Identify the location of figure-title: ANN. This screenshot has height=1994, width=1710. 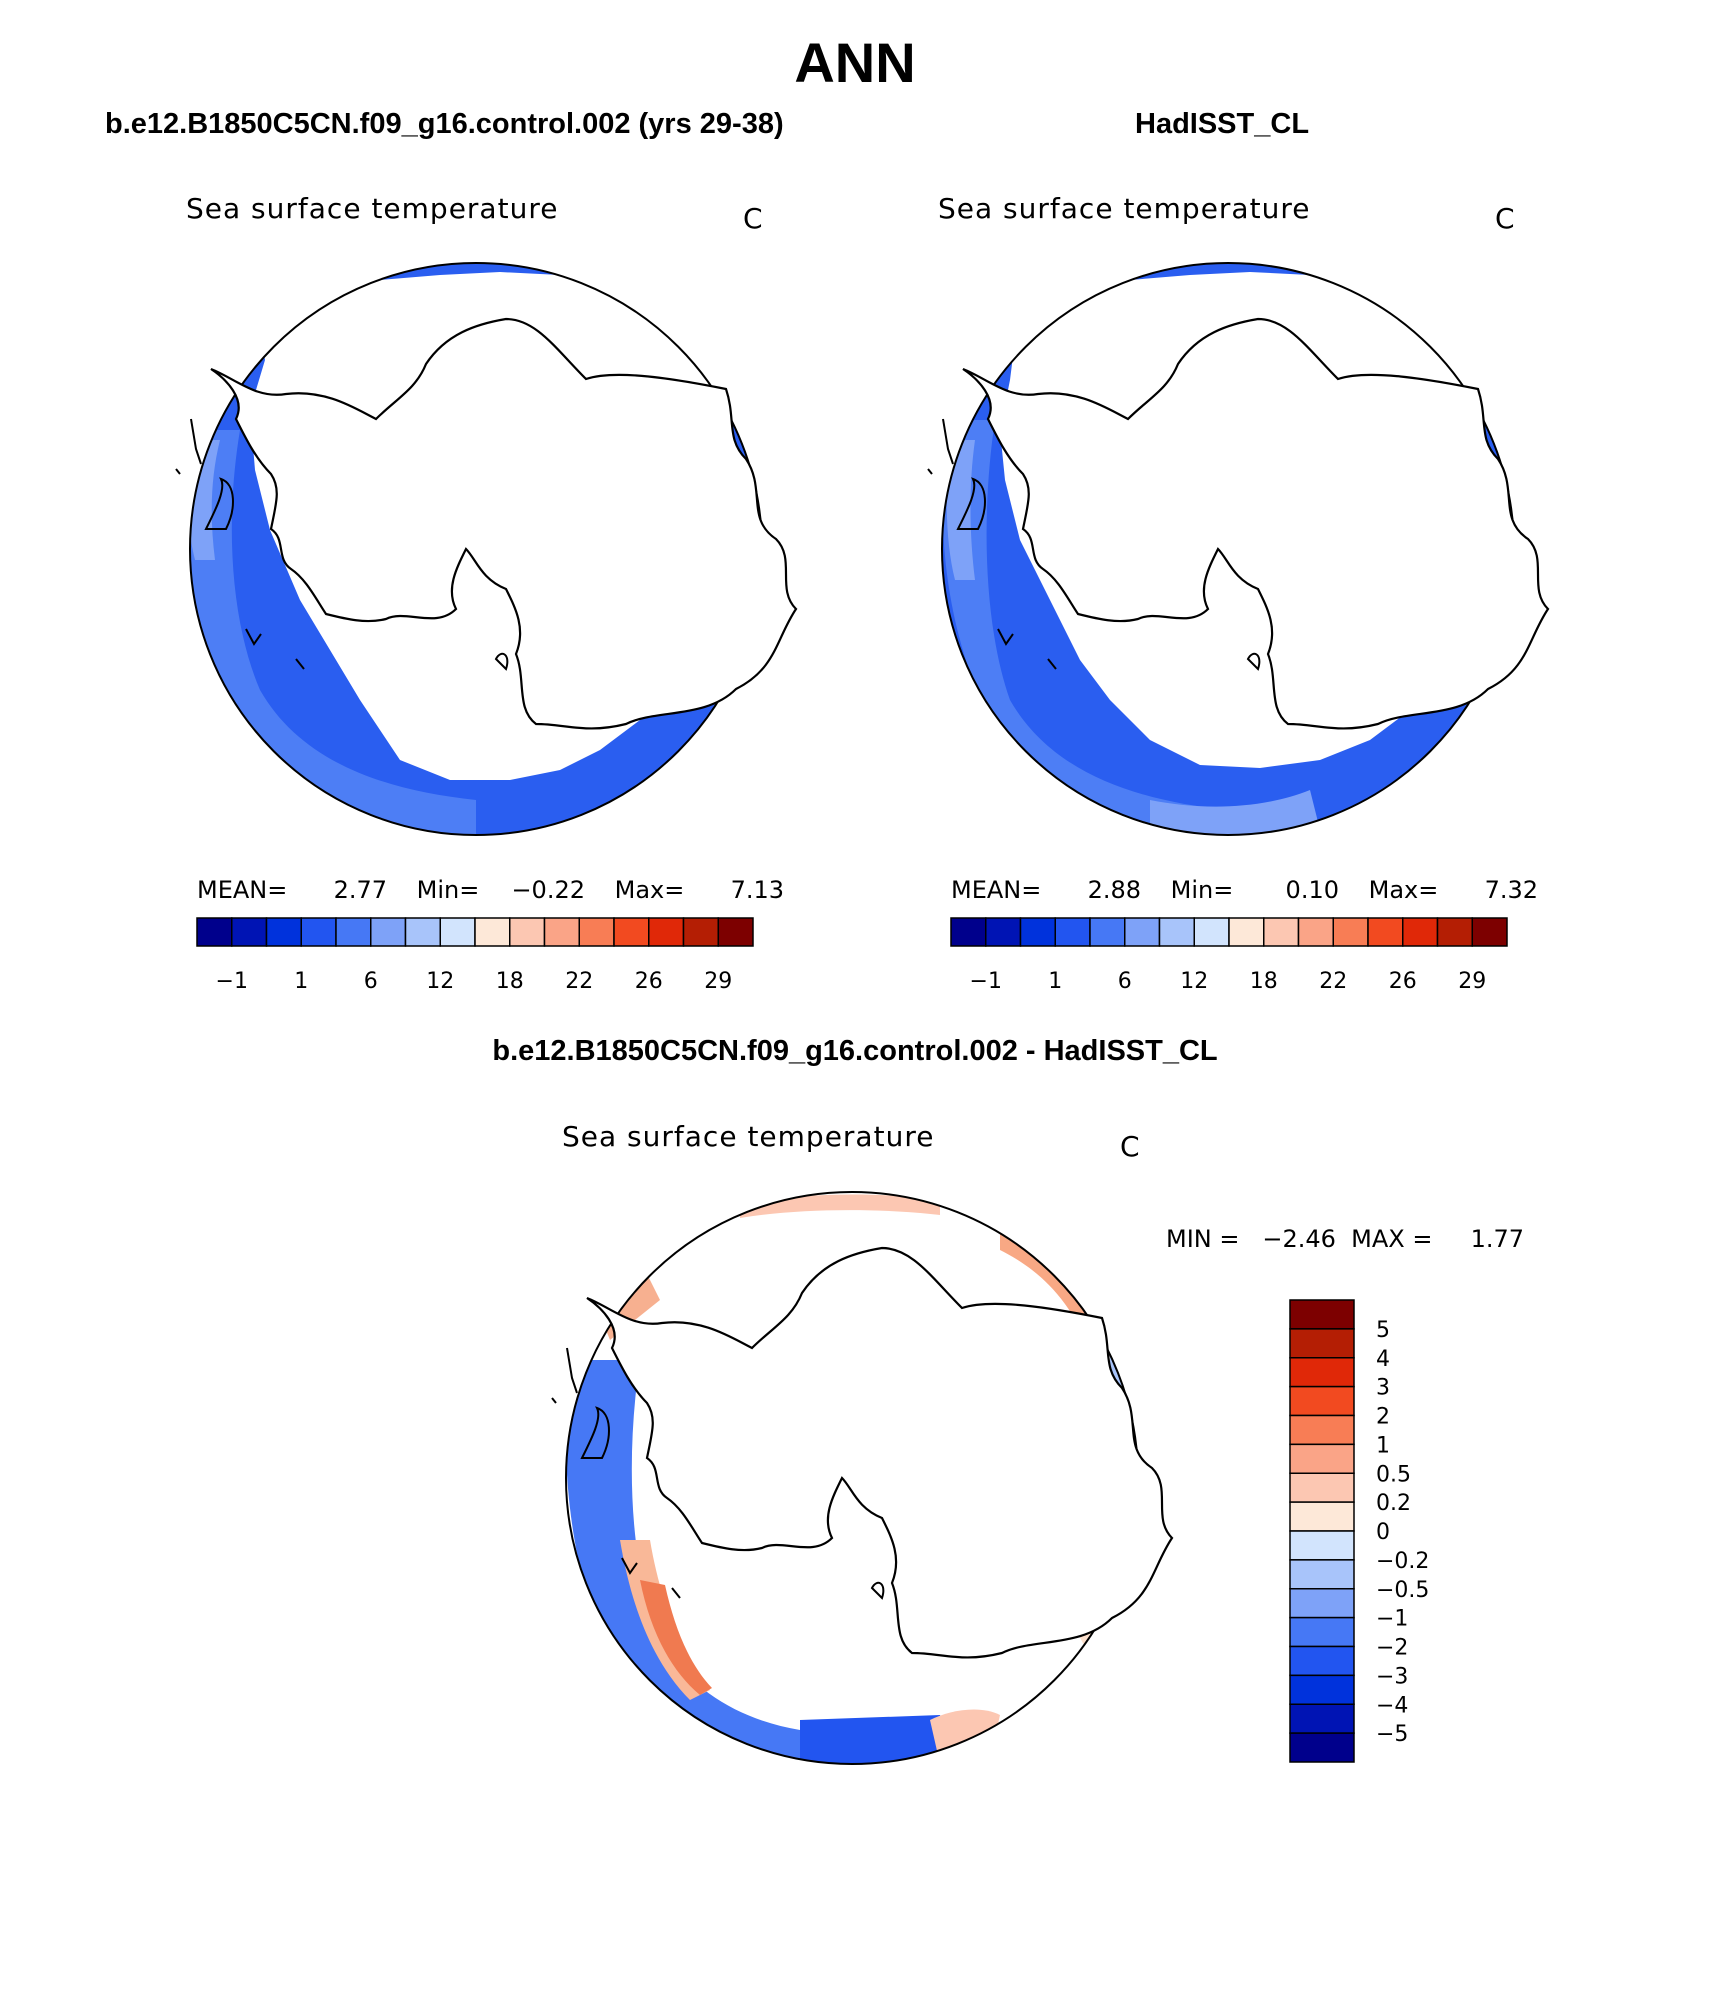
(855, 62).